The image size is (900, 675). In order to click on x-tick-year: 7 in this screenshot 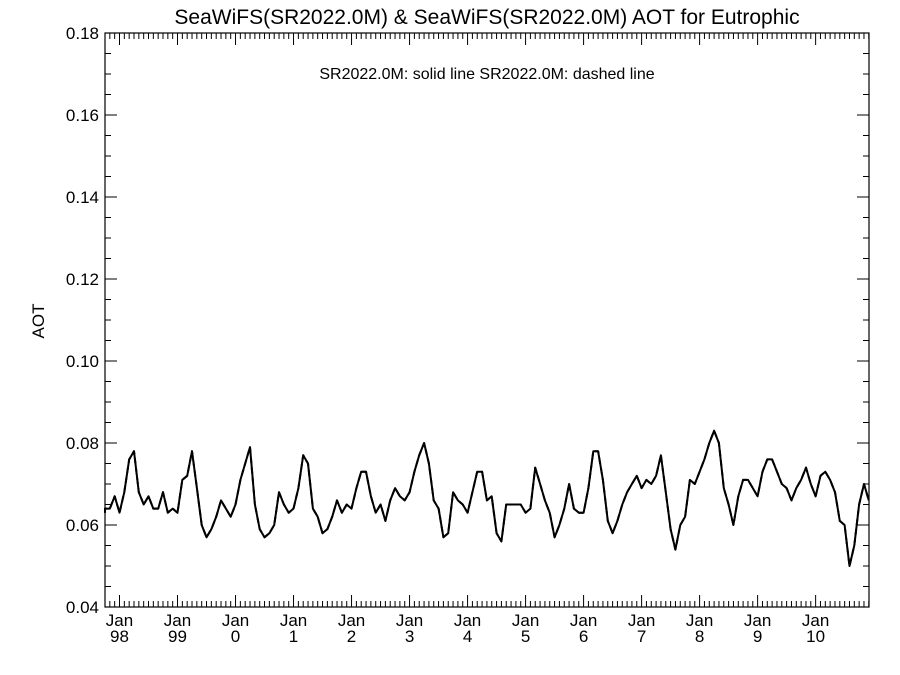, I will do `click(641, 636)`.